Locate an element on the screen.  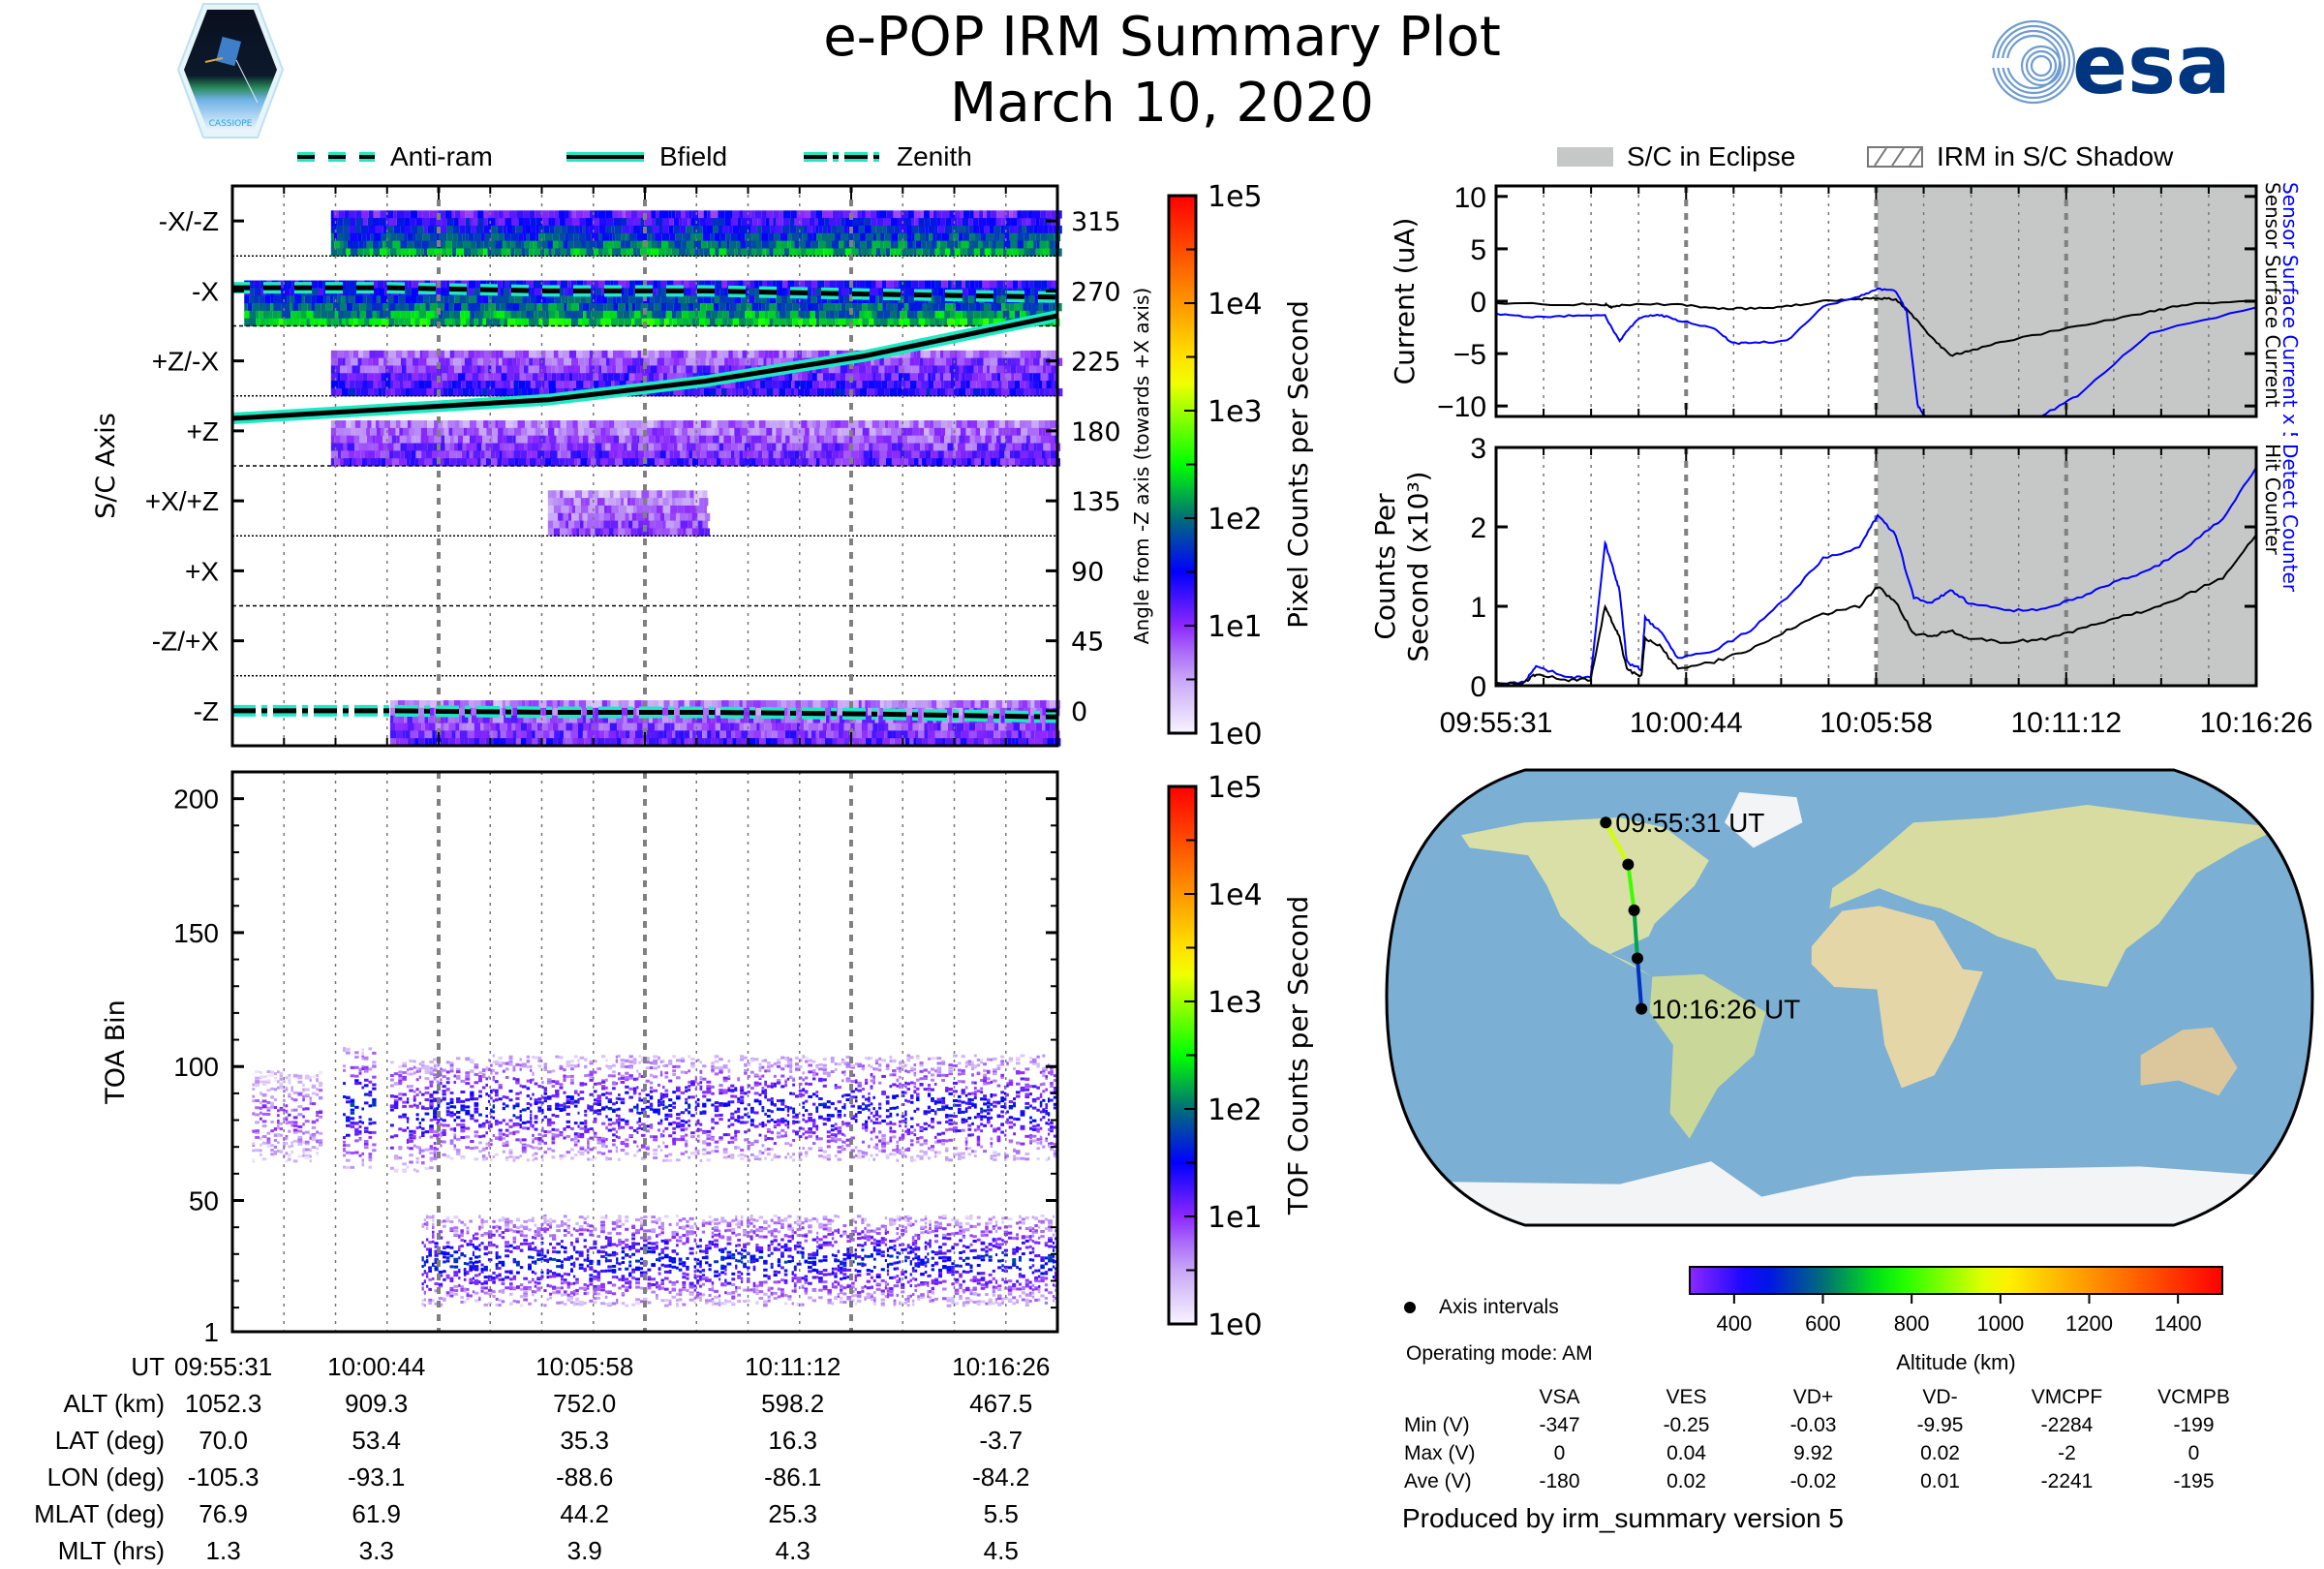
y-right-tick-label: 270 is located at coordinates (1096, 292).